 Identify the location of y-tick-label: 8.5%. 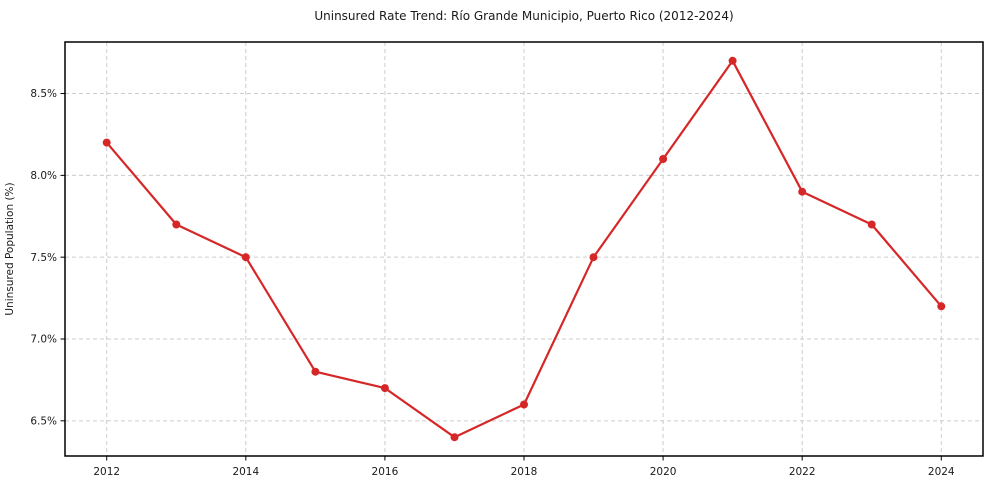
(43, 94).